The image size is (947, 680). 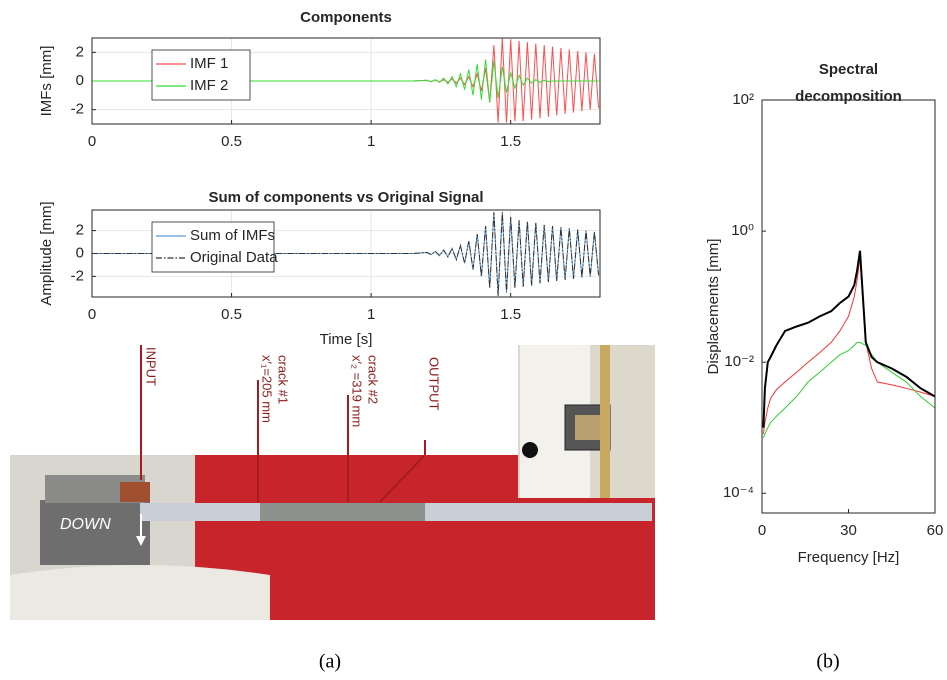 I want to click on inset-bolt, so click(x=530, y=450).